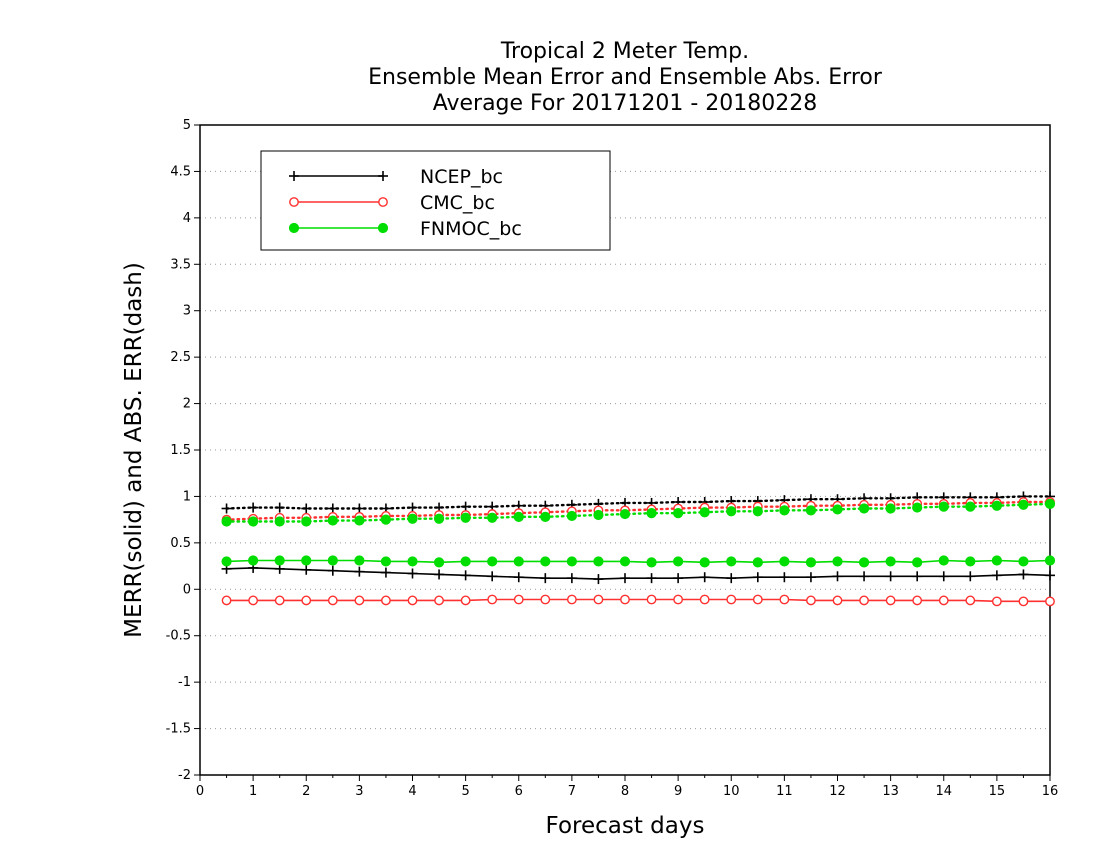  I want to click on legend: NCEP_bc CMC_bc FNMOC_bc, so click(435, 200).